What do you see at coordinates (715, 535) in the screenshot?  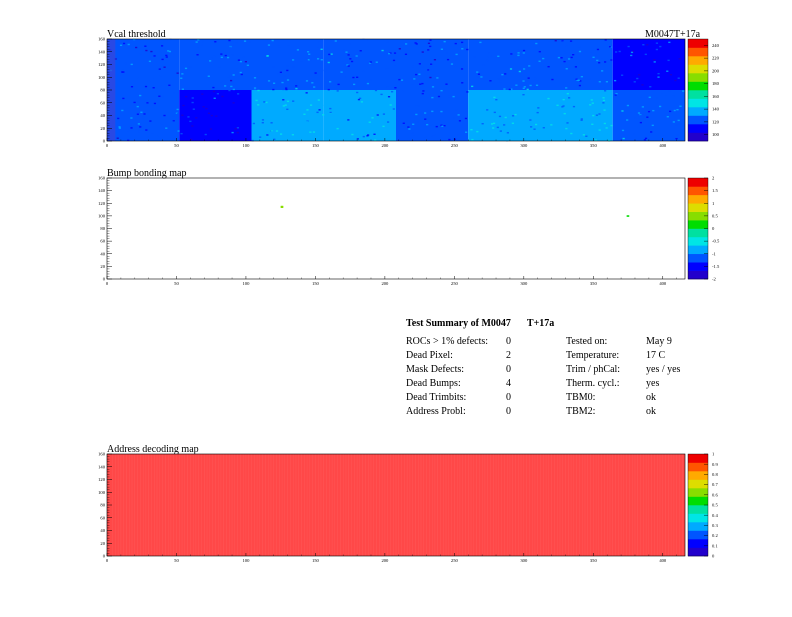 I see `z-tick-label: 0.2` at bounding box center [715, 535].